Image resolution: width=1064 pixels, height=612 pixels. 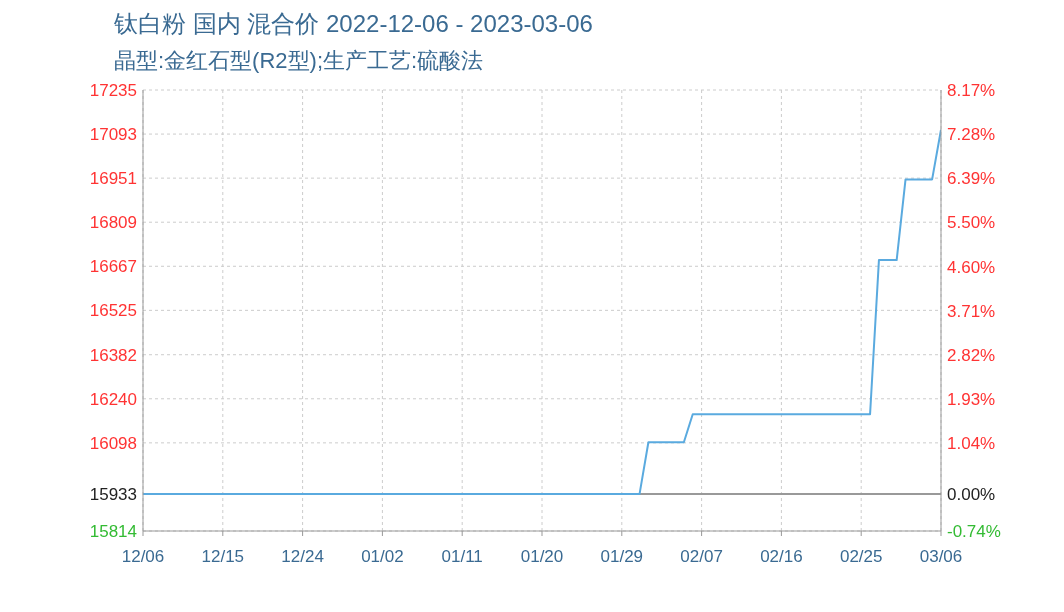 What do you see at coordinates (971, 267) in the screenshot?
I see `y2-tick-label: 4.60%` at bounding box center [971, 267].